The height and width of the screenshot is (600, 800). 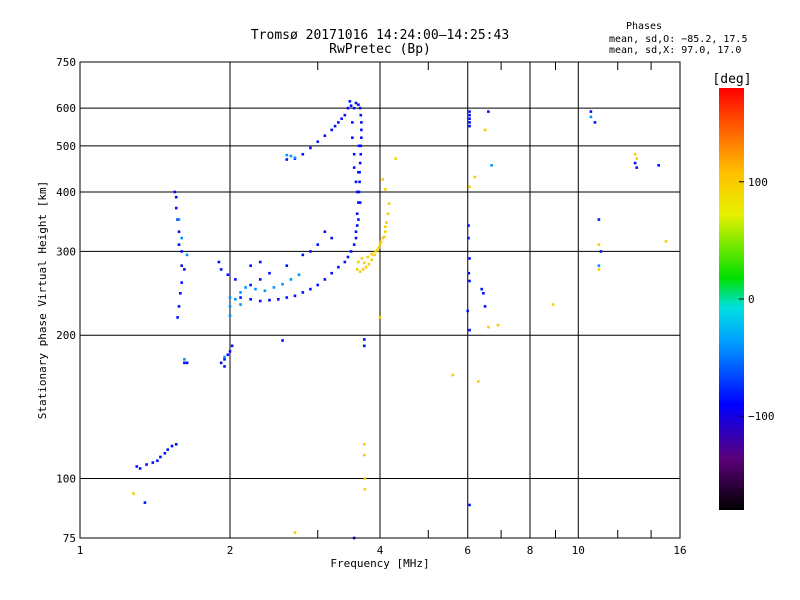 What do you see at coordinates (675, 50) in the screenshot?
I see `phase-stats-x: mean, sd,X: 97.0, 17.0` at bounding box center [675, 50].